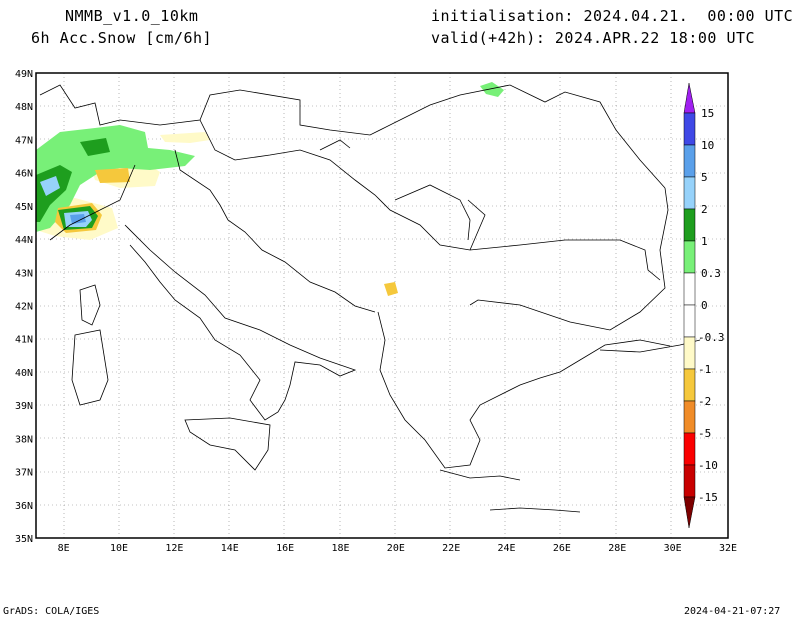 The image size is (800, 618). What do you see at coordinates (451, 548) in the screenshot?
I see `lon-tick-label: 22E` at bounding box center [451, 548].